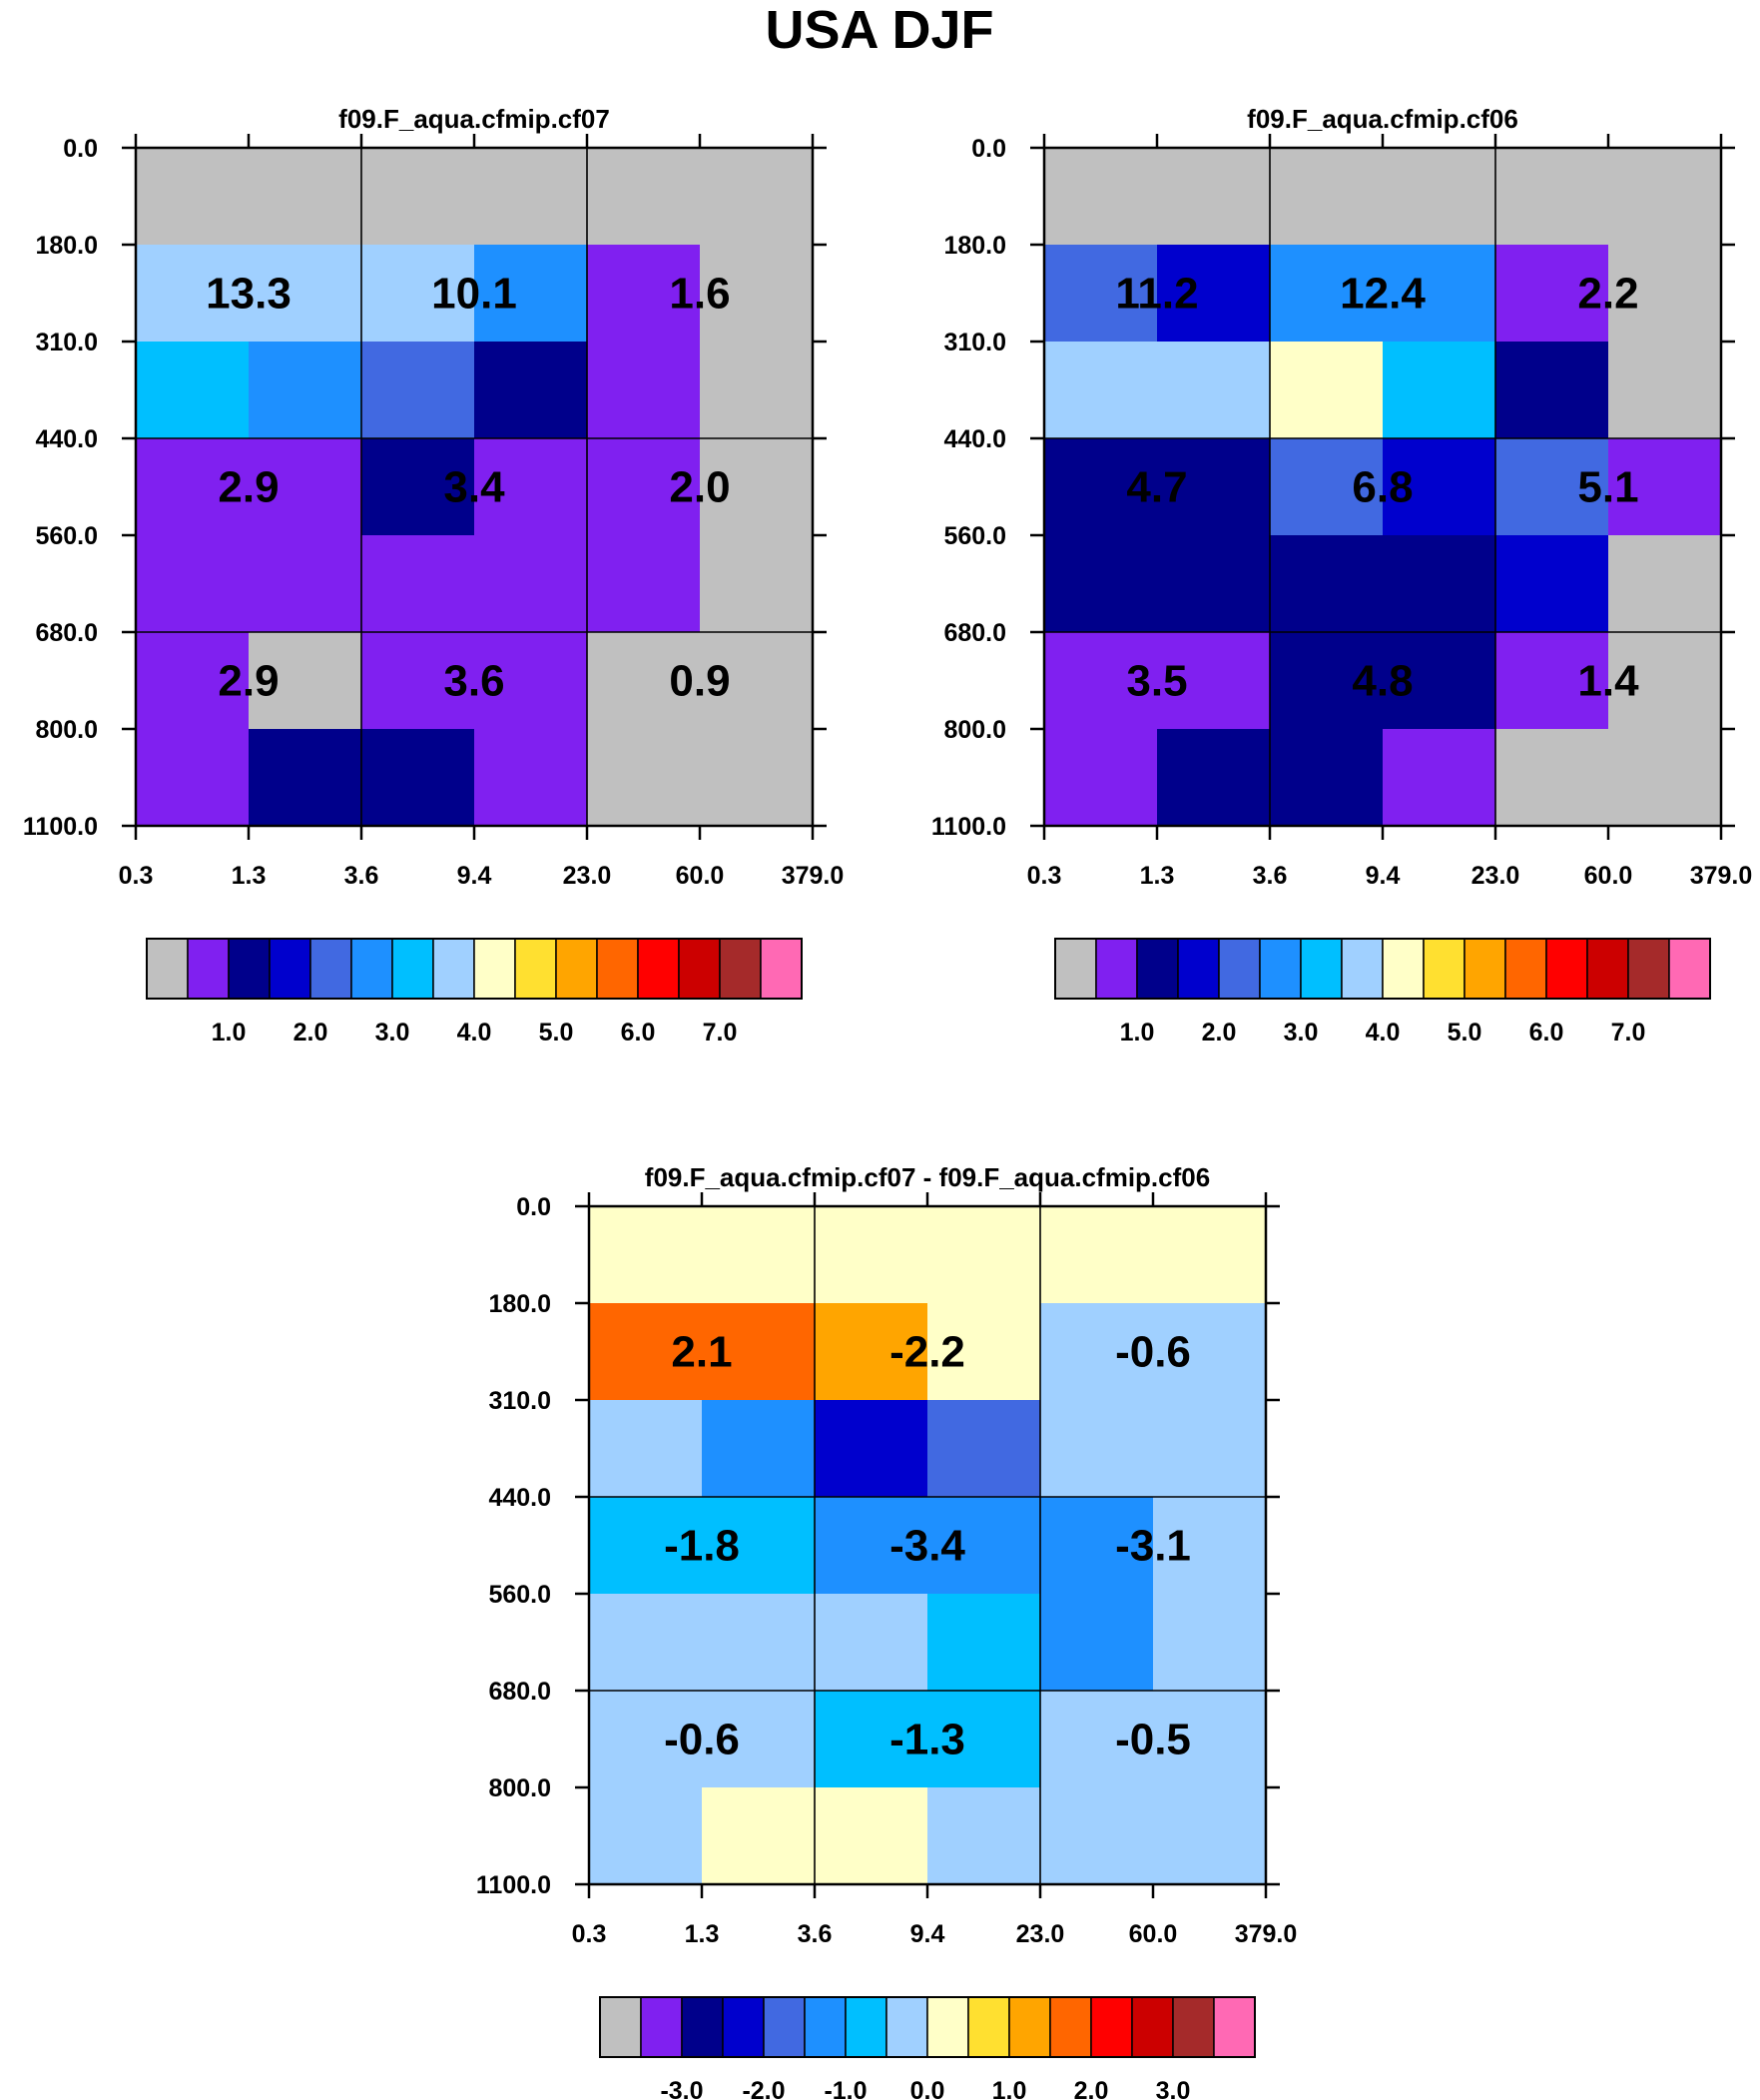 This screenshot has height=2100, width=1760. I want to click on data-label: 10.1, so click(474, 294).